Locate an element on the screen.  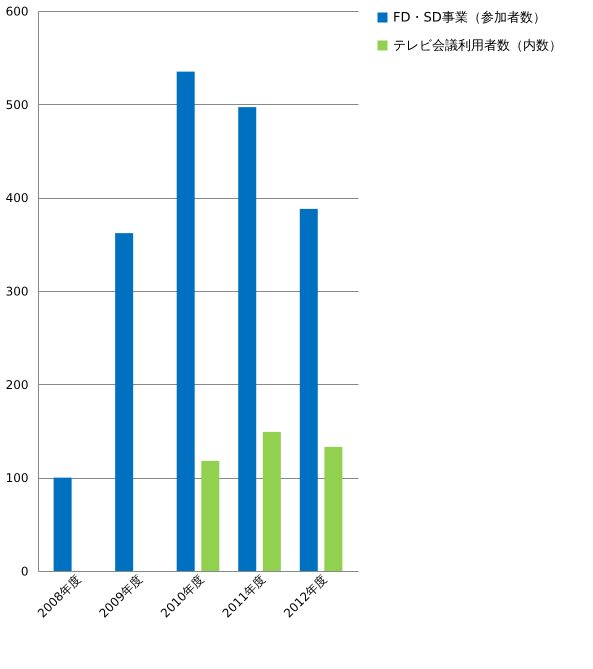
legend-label: FD・SD事業（参加者数） is located at coordinates (469, 18).